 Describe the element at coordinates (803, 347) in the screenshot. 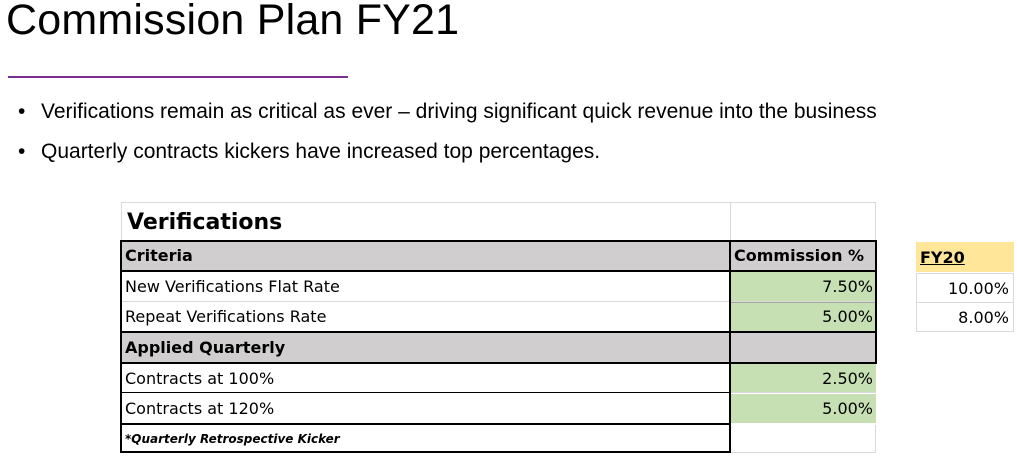

I see `applied-quarterly-blank-cell` at that location.